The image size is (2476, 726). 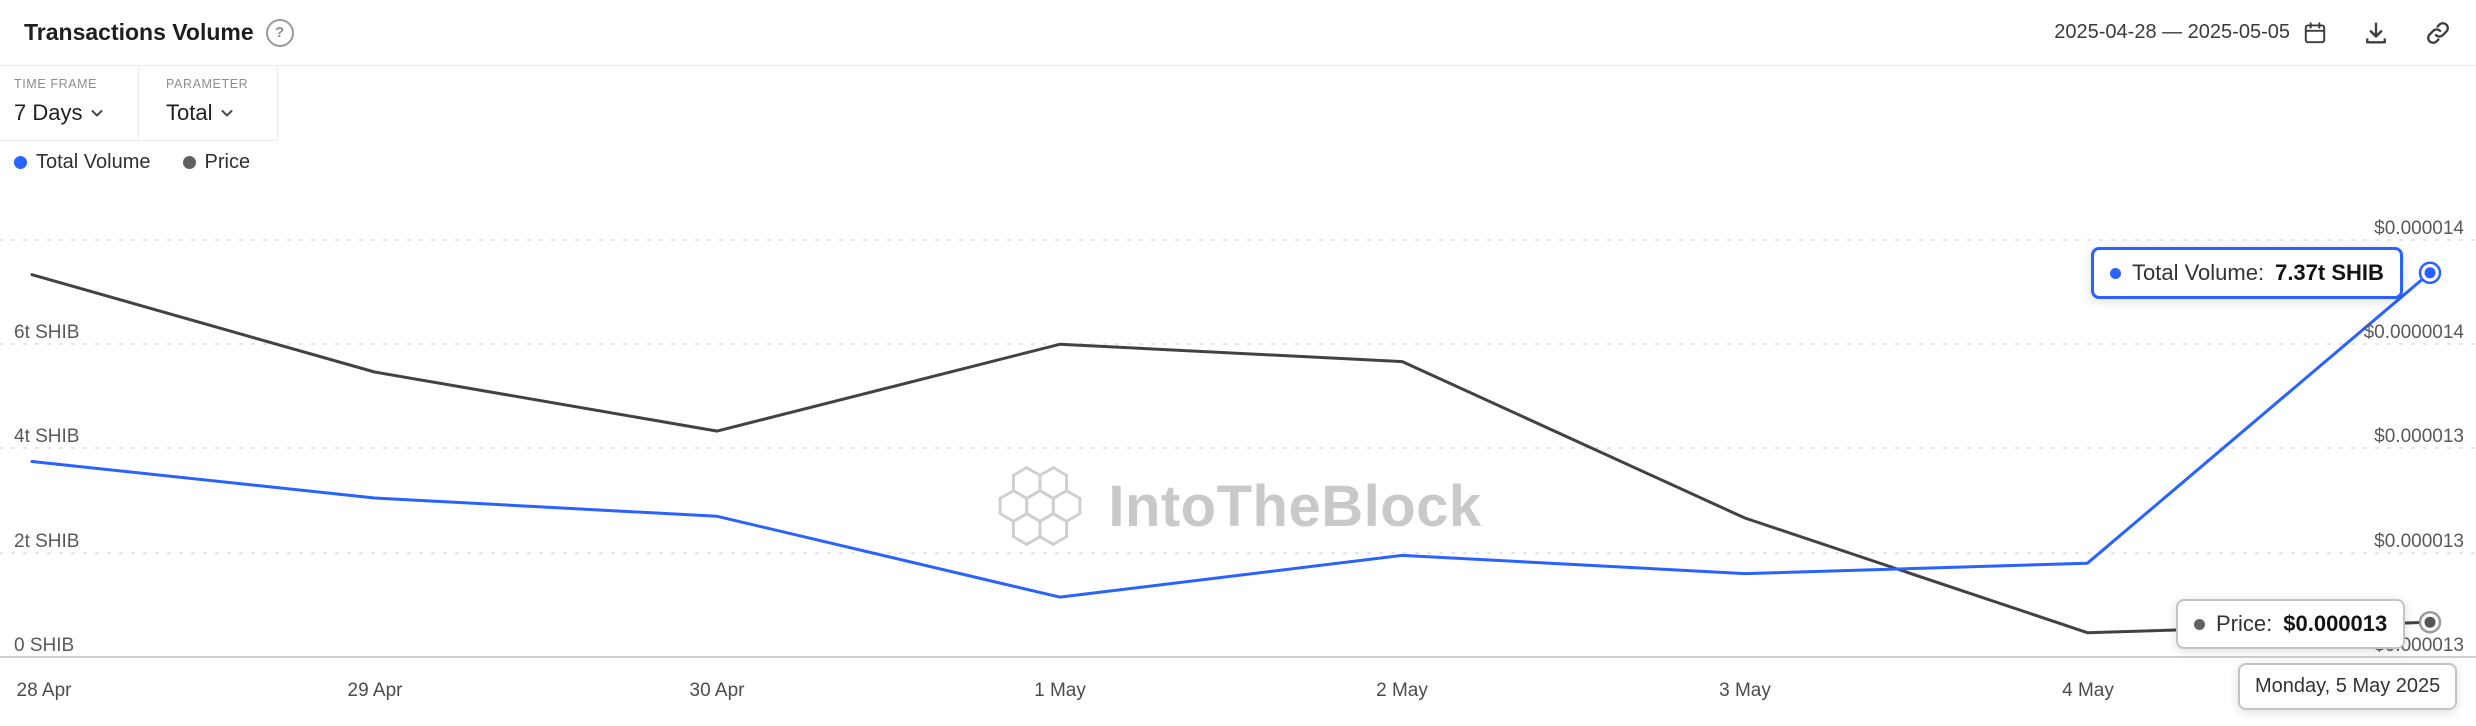 What do you see at coordinates (44, 645) in the screenshot?
I see `y-axis-label-left: 0 SHIB` at bounding box center [44, 645].